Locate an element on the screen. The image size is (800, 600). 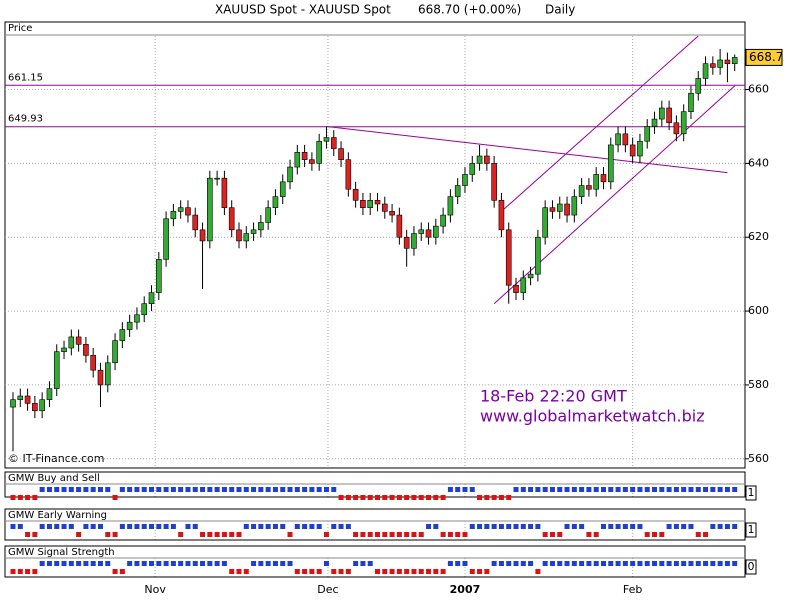
indicator-value-box is located at coordinates (751, 567).